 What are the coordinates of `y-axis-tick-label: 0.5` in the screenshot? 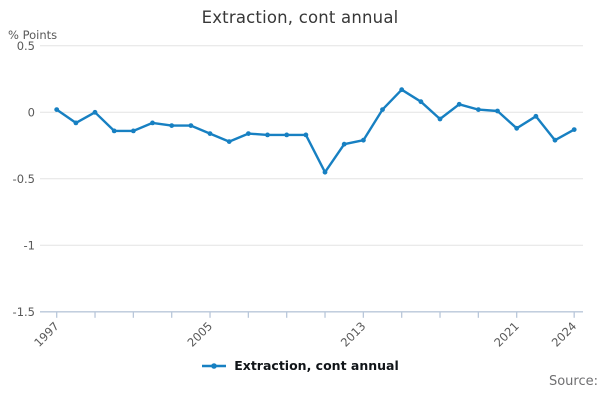 It's located at (26, 46).